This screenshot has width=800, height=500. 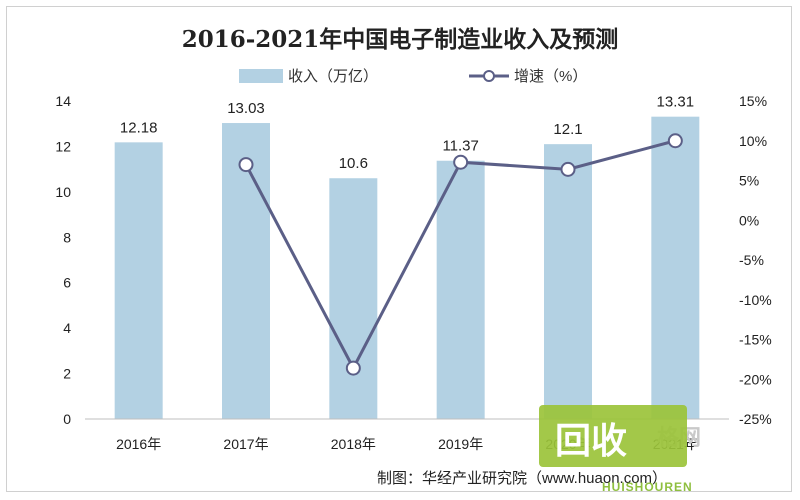 What do you see at coordinates (245, 444) in the screenshot?
I see `x-axis-tick-label: 2017年` at bounding box center [245, 444].